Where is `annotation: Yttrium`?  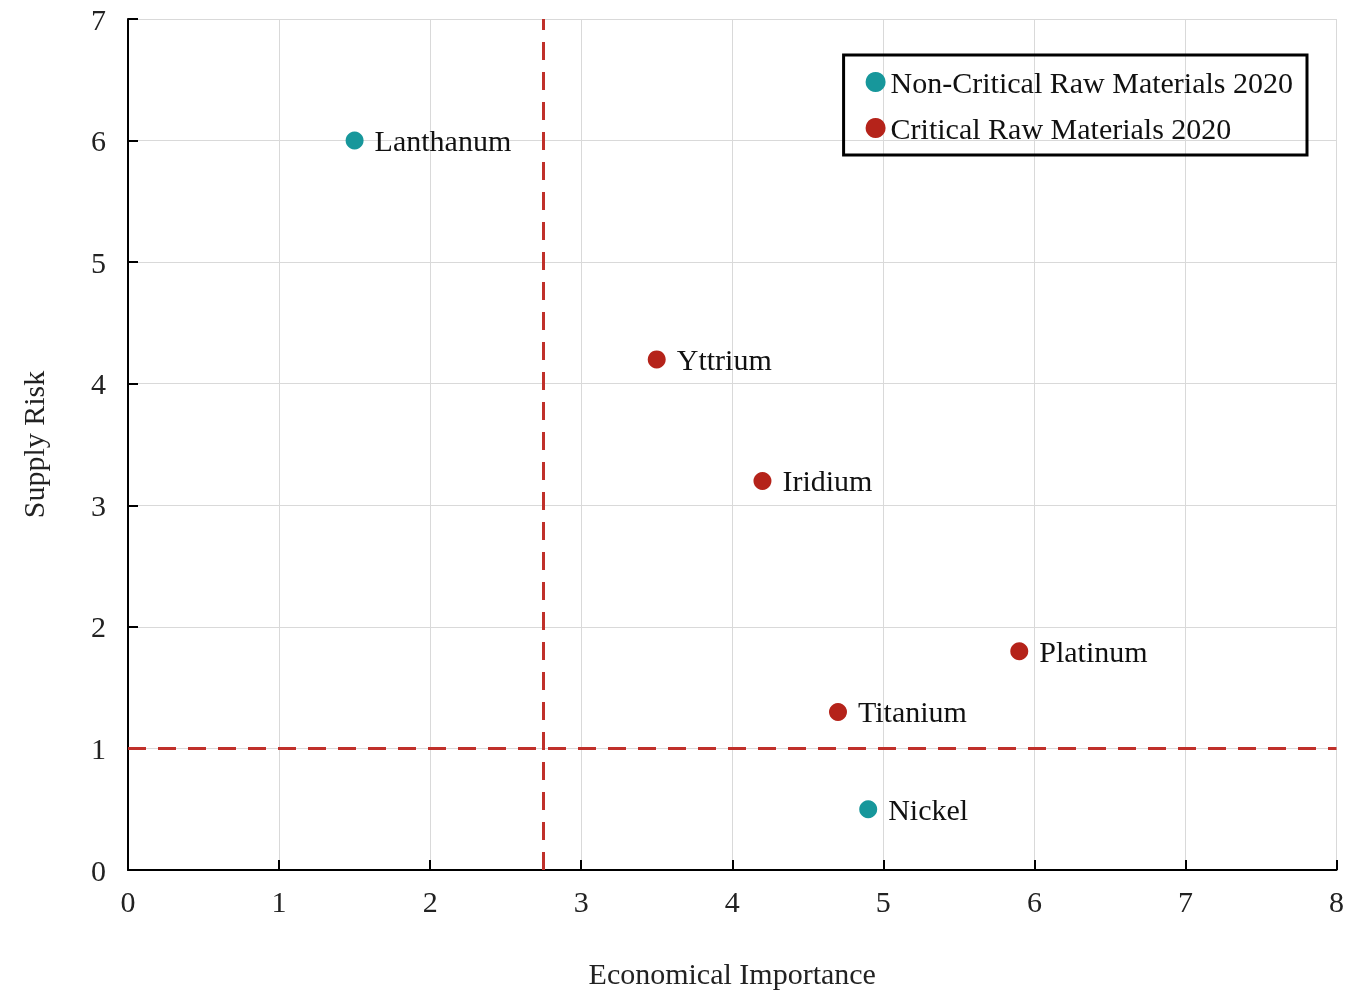 annotation: Yttrium is located at coordinates (724, 359).